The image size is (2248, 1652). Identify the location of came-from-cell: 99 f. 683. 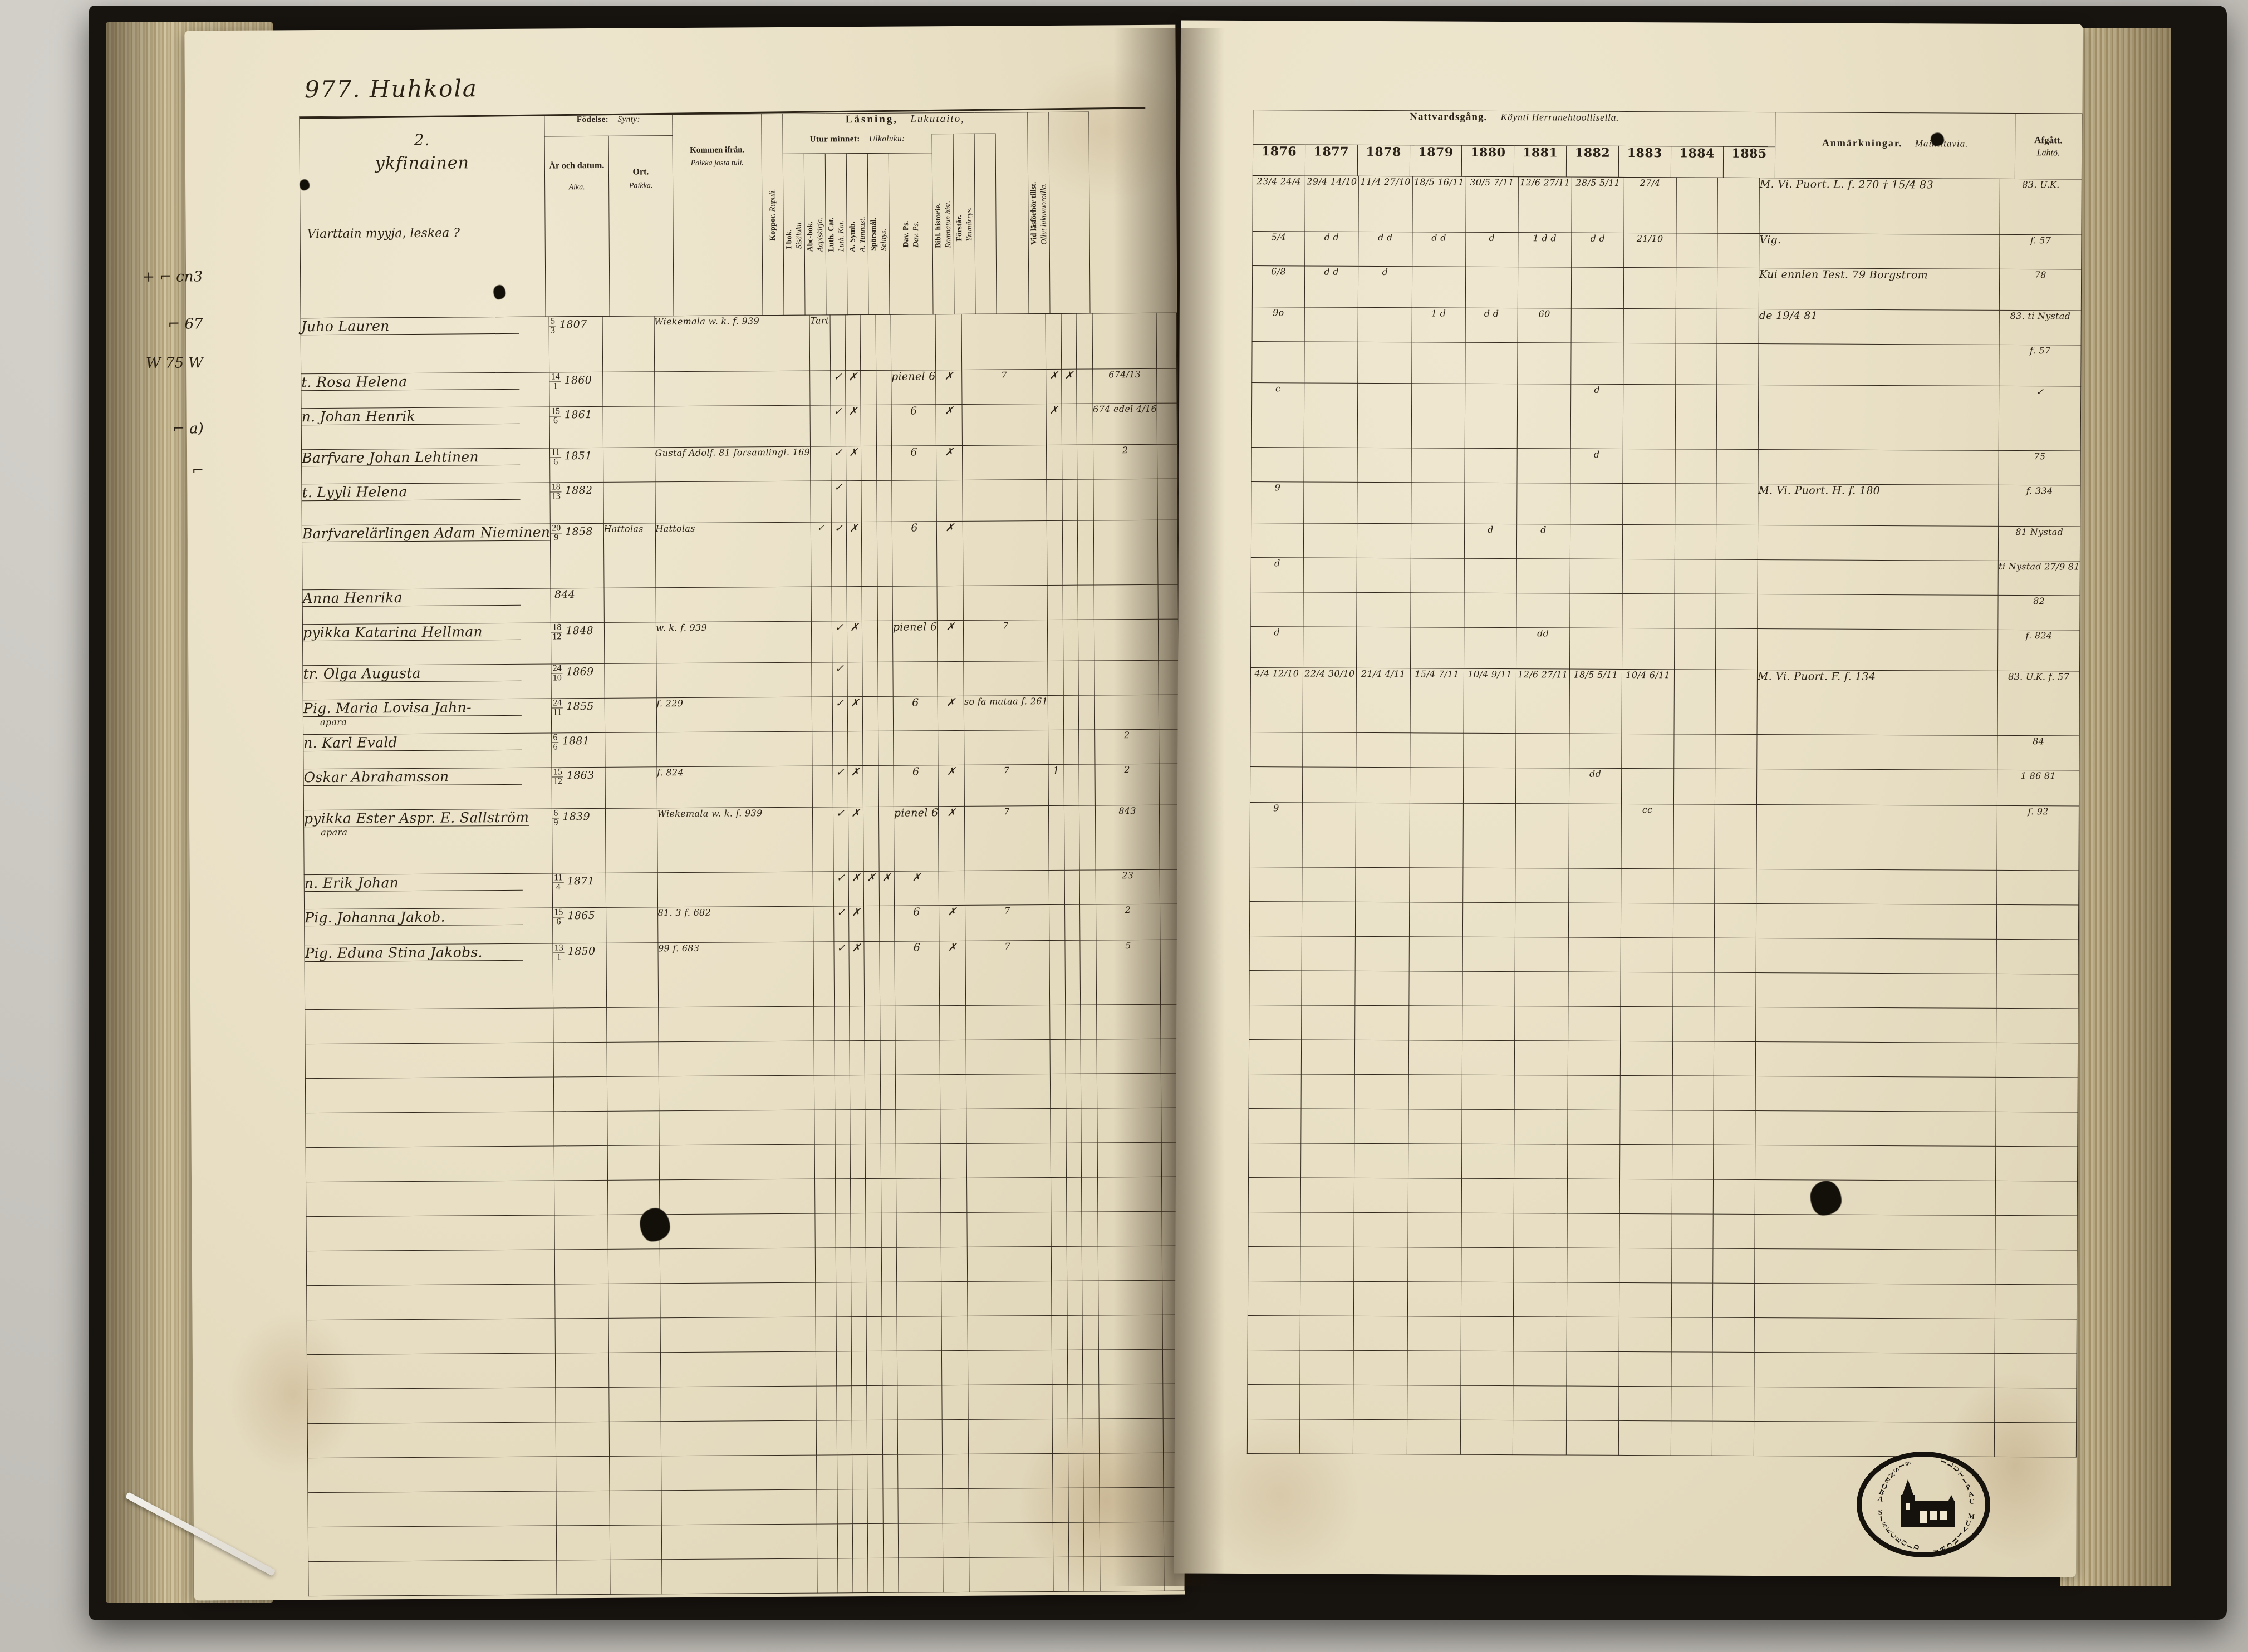
(735, 975).